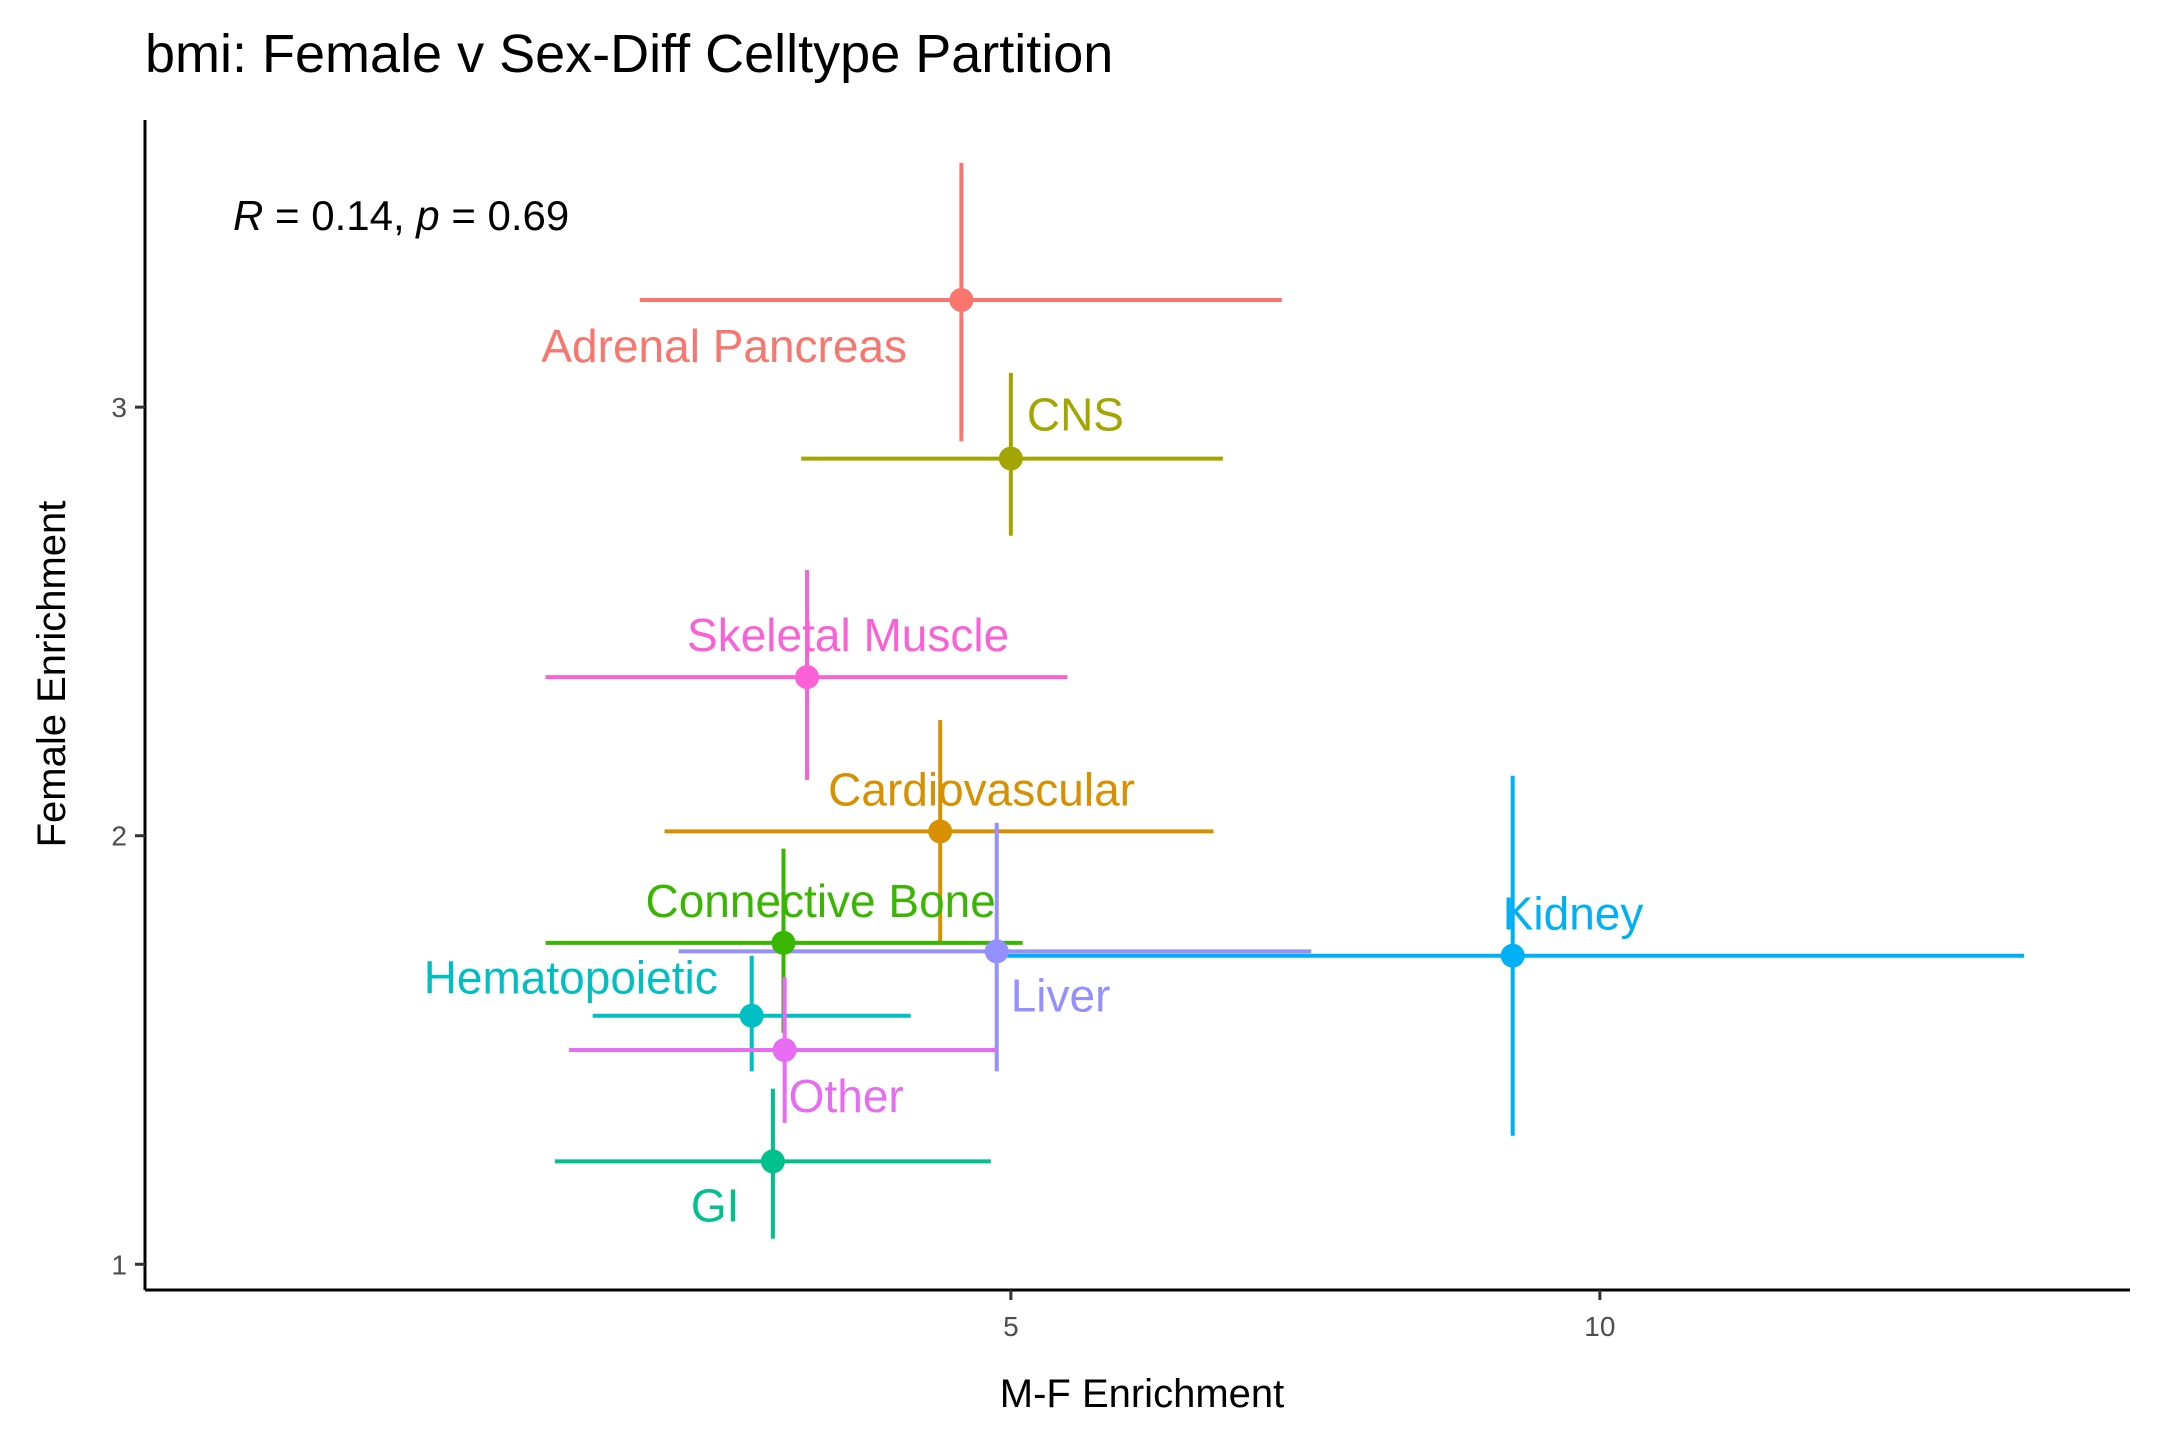  I want to click on correlation-annotation: R = 0.14, p = 0.69, so click(401, 215).